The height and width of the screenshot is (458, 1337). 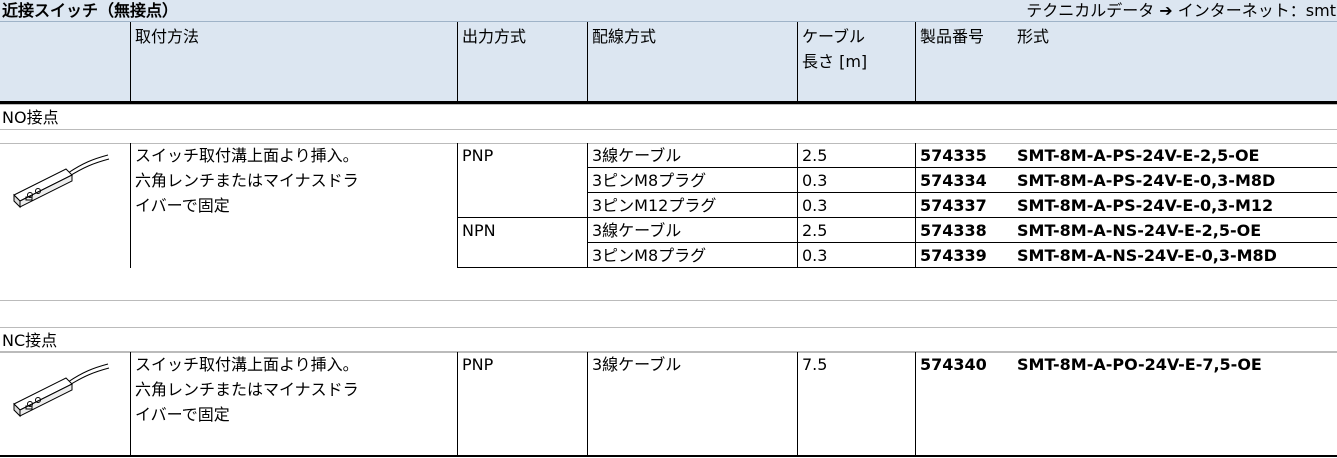 I want to click on header-rule, so click(x=668, y=21).